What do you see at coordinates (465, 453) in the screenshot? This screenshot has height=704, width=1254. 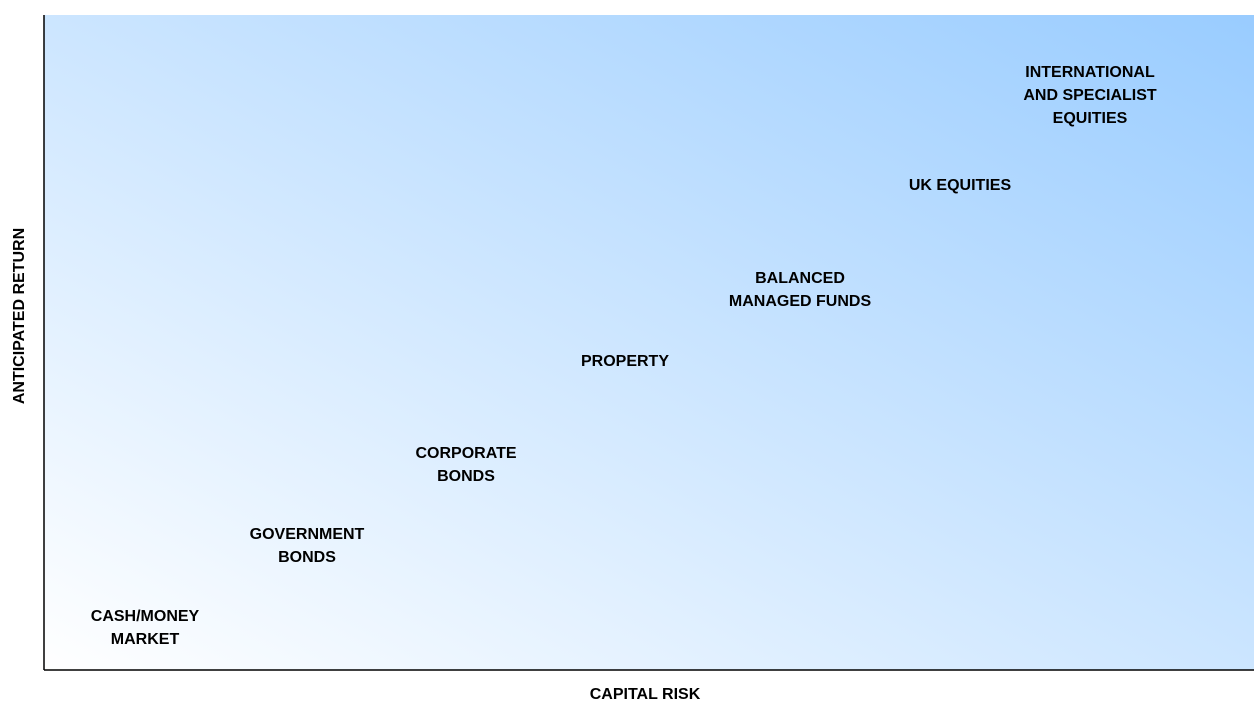 I see `asset-label: CORPORATE` at bounding box center [465, 453].